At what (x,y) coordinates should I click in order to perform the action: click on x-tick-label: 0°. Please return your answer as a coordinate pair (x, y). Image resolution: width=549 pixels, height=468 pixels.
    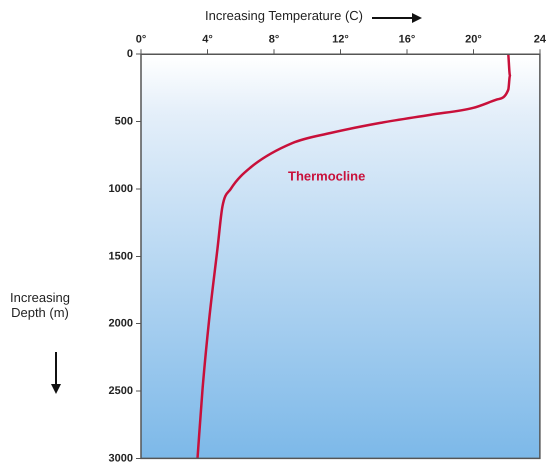
    Looking at the image, I should click on (141, 40).